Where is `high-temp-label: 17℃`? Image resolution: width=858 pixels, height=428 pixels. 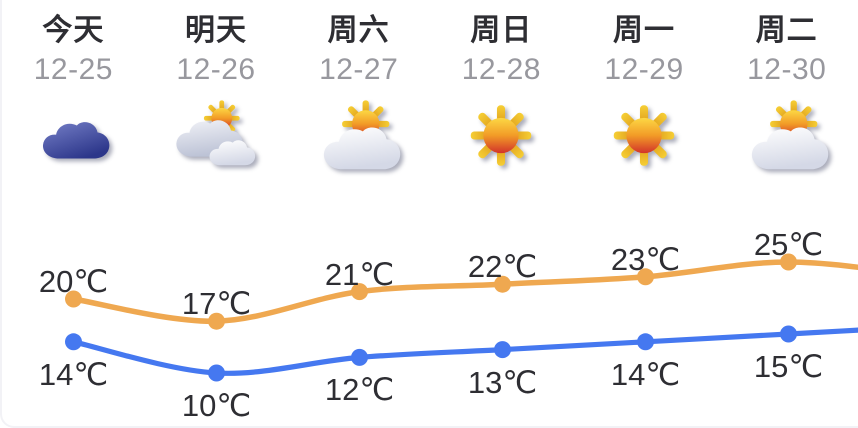 high-temp-label: 17℃ is located at coordinates (216, 304).